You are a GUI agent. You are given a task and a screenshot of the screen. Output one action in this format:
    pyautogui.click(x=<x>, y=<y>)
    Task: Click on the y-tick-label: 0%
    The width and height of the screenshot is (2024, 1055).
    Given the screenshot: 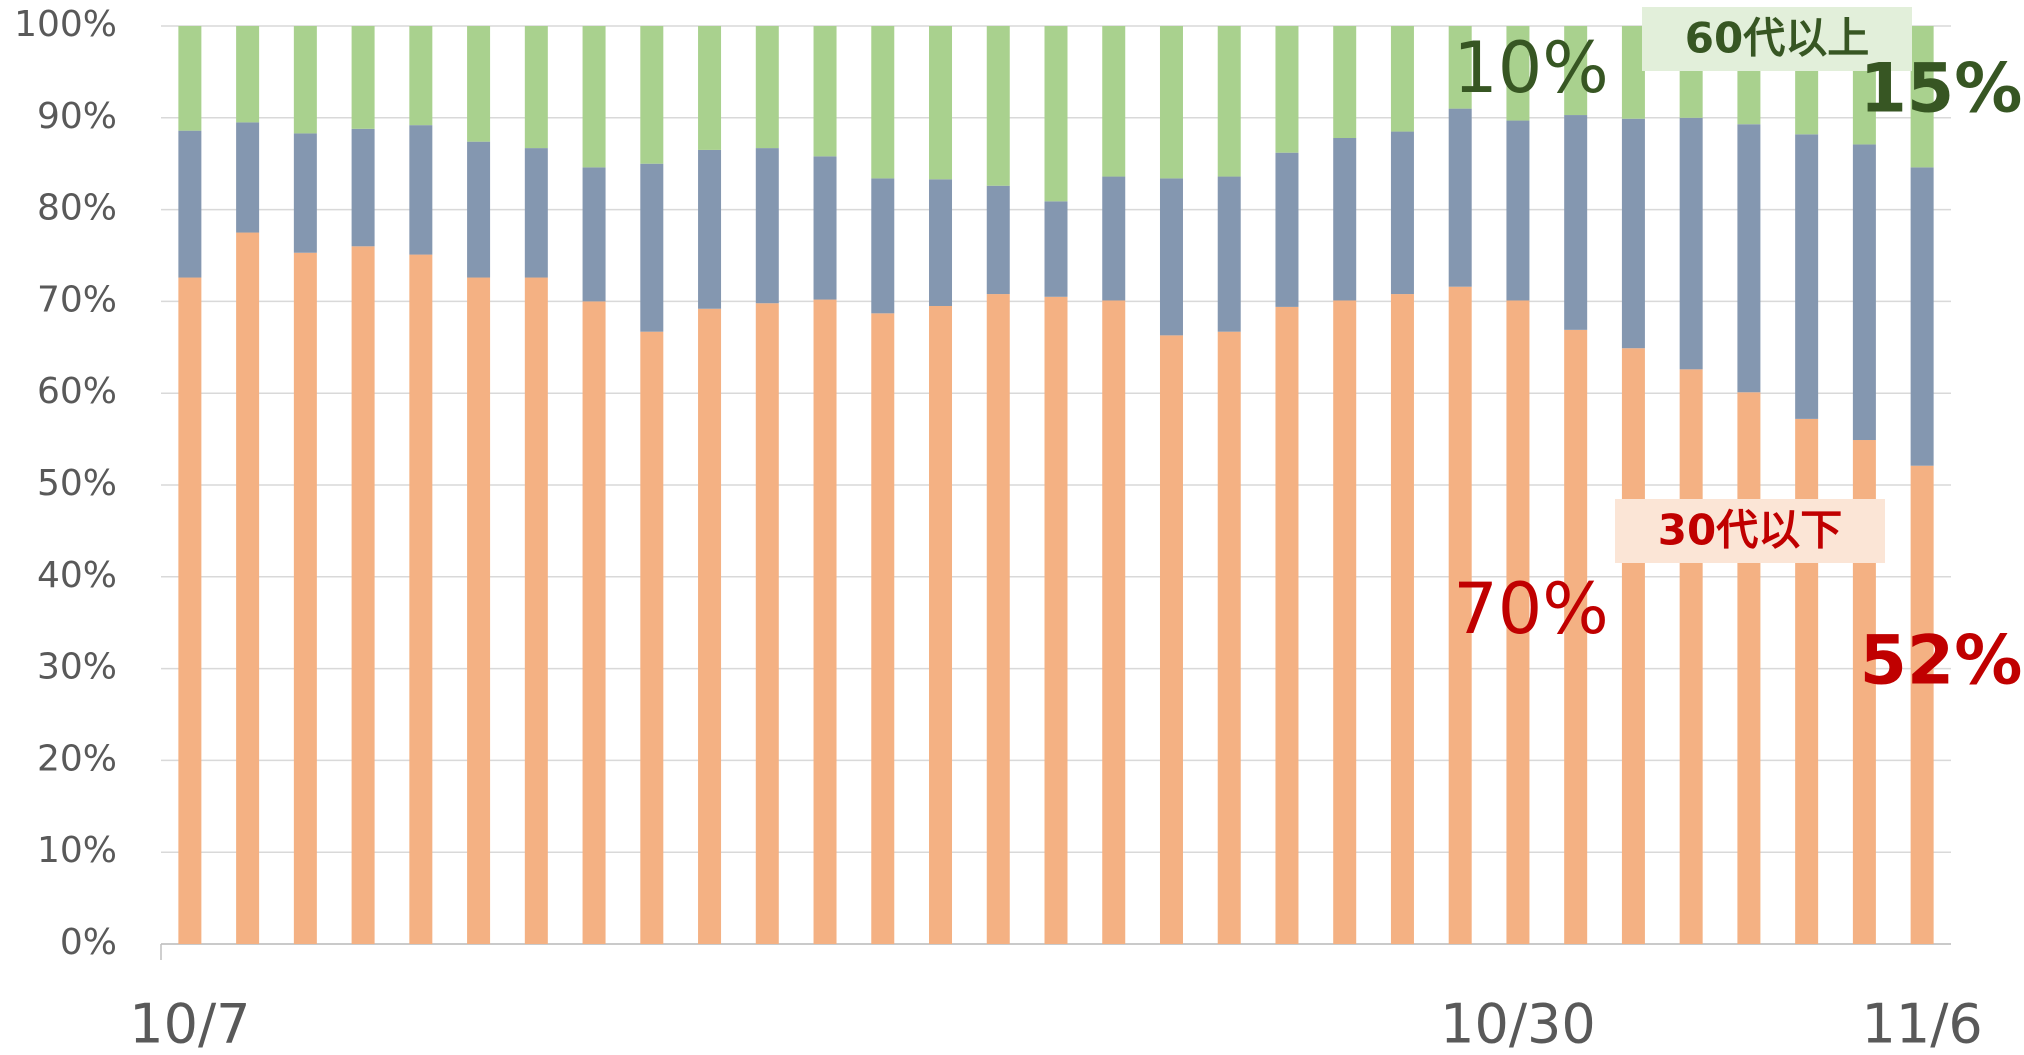 What is the action you would take?
    pyautogui.click(x=88, y=942)
    